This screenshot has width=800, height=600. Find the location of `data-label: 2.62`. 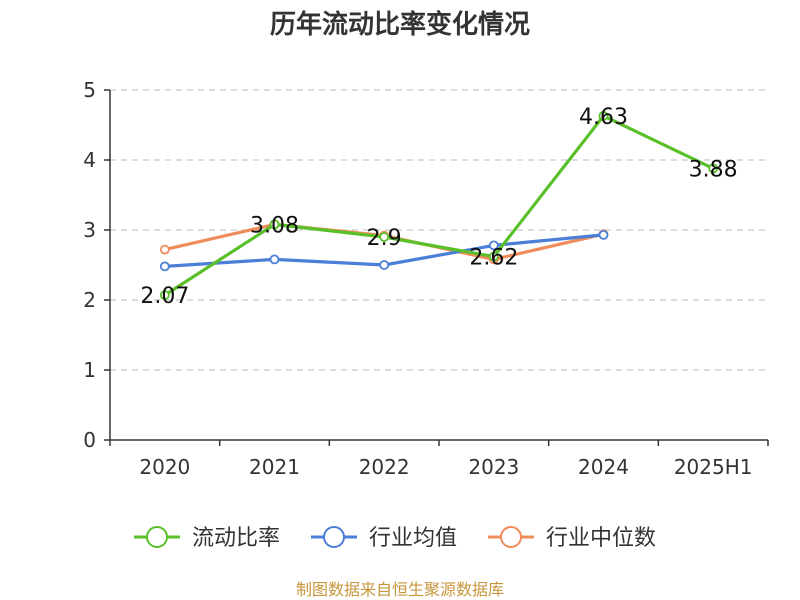

data-label: 2.62 is located at coordinates (493, 258).